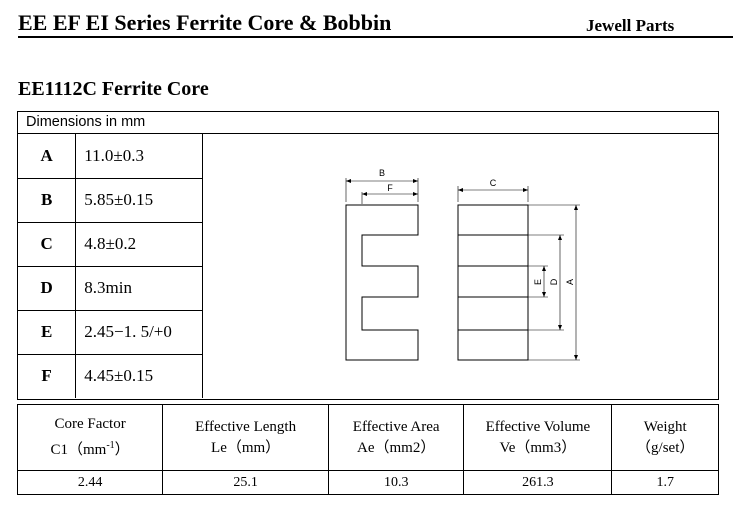  I want to click on header-unit: Le（mm）, so click(246, 447).